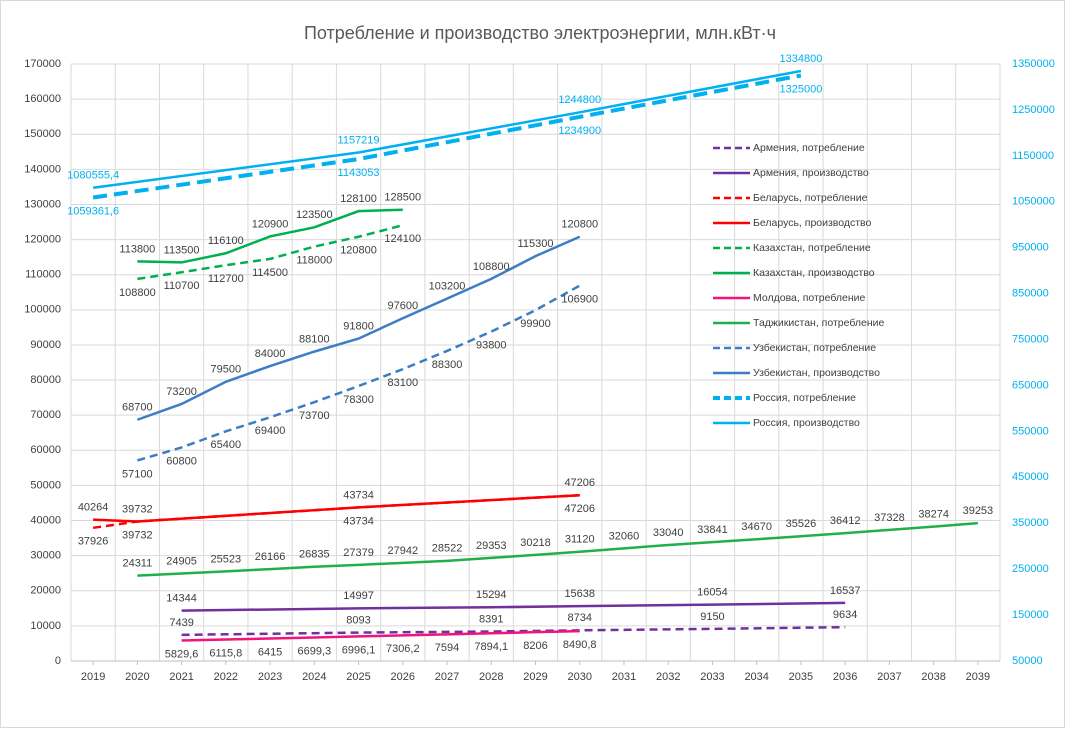 The image size is (1065, 733). What do you see at coordinates (1030, 294) in the screenshot?
I see `y2-tick-label: 850000` at bounding box center [1030, 294].